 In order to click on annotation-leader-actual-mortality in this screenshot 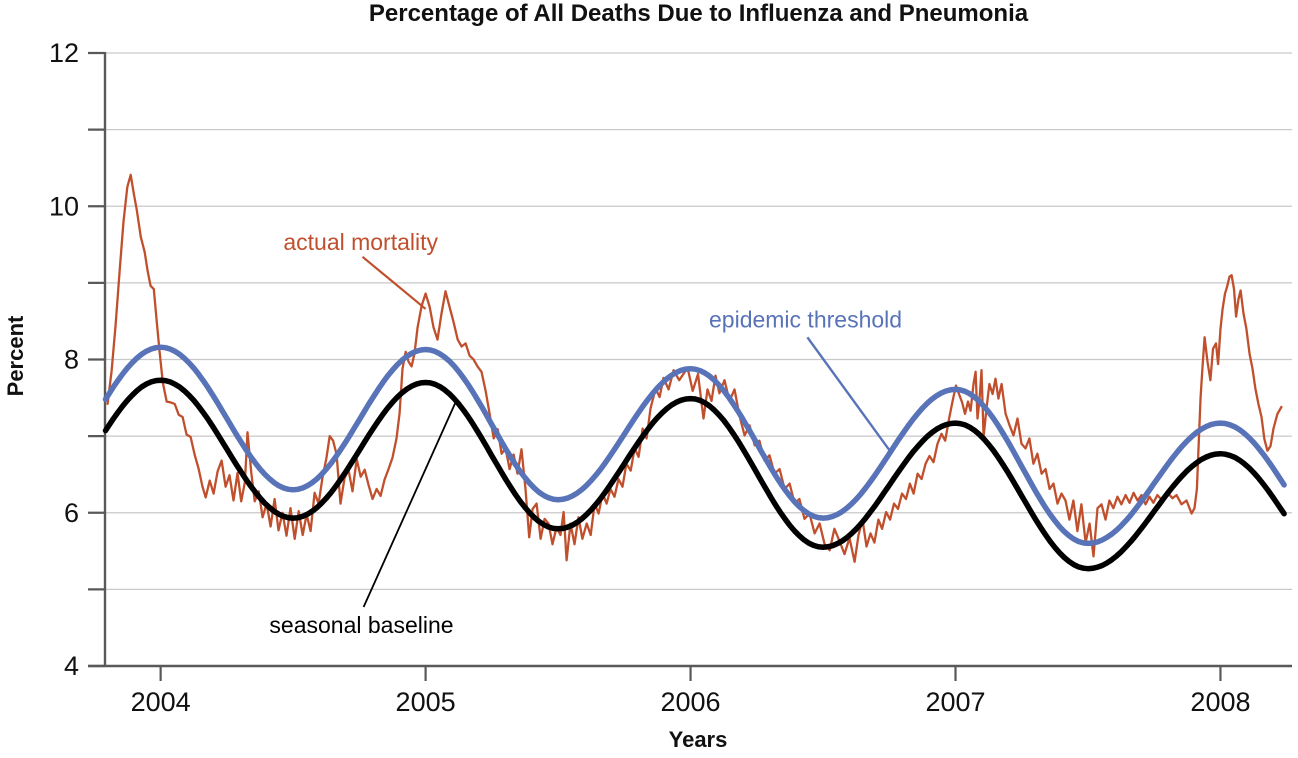, I will do `click(394, 282)`.